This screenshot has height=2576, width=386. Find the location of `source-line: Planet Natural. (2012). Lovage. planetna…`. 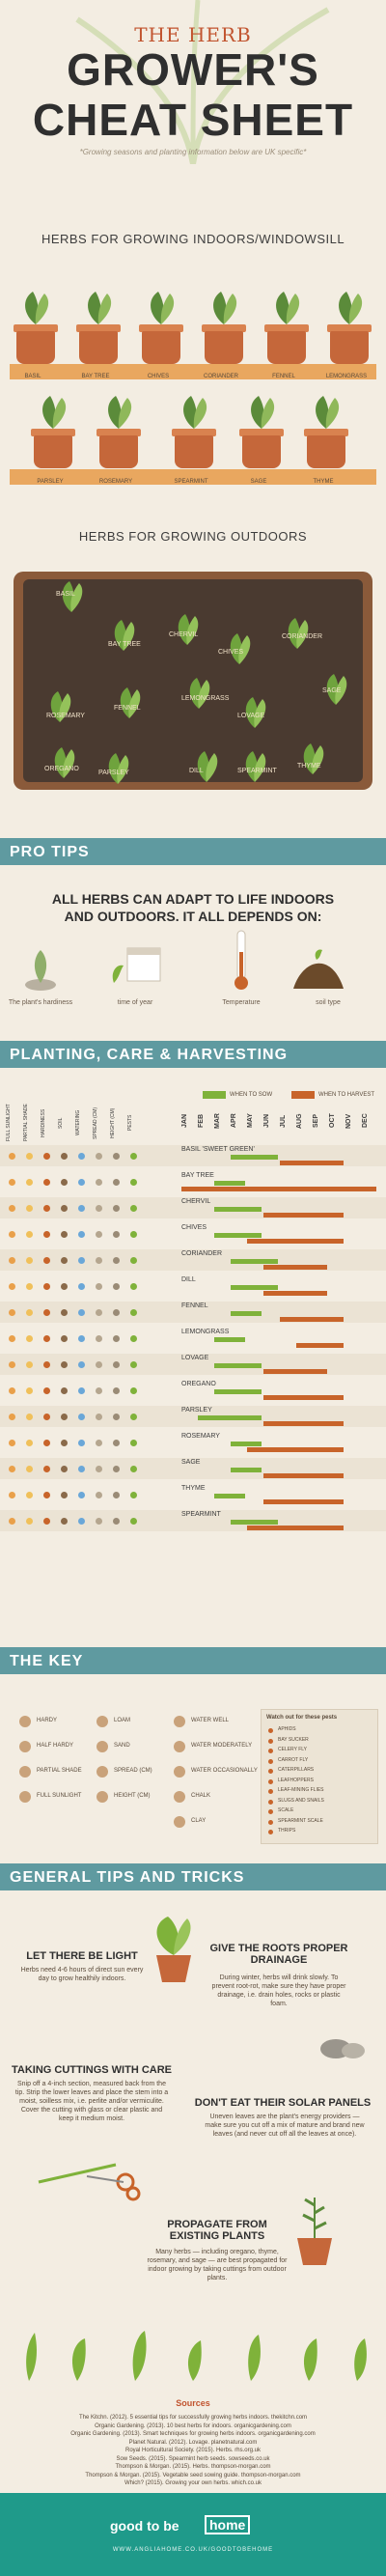

source-line: Planet Natural. (2012). Lovage. planetna… is located at coordinates (193, 2443).